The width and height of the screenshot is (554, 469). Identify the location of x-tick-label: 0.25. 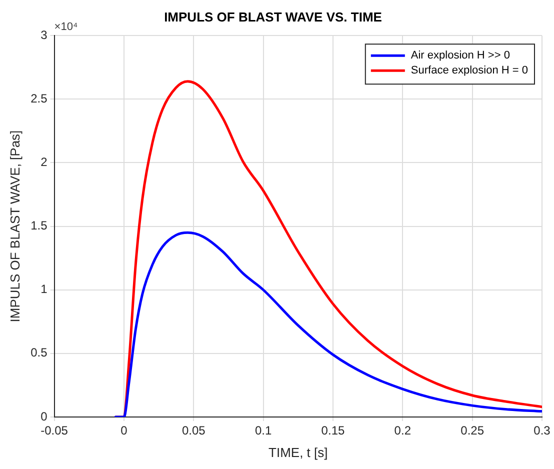
(472, 431).